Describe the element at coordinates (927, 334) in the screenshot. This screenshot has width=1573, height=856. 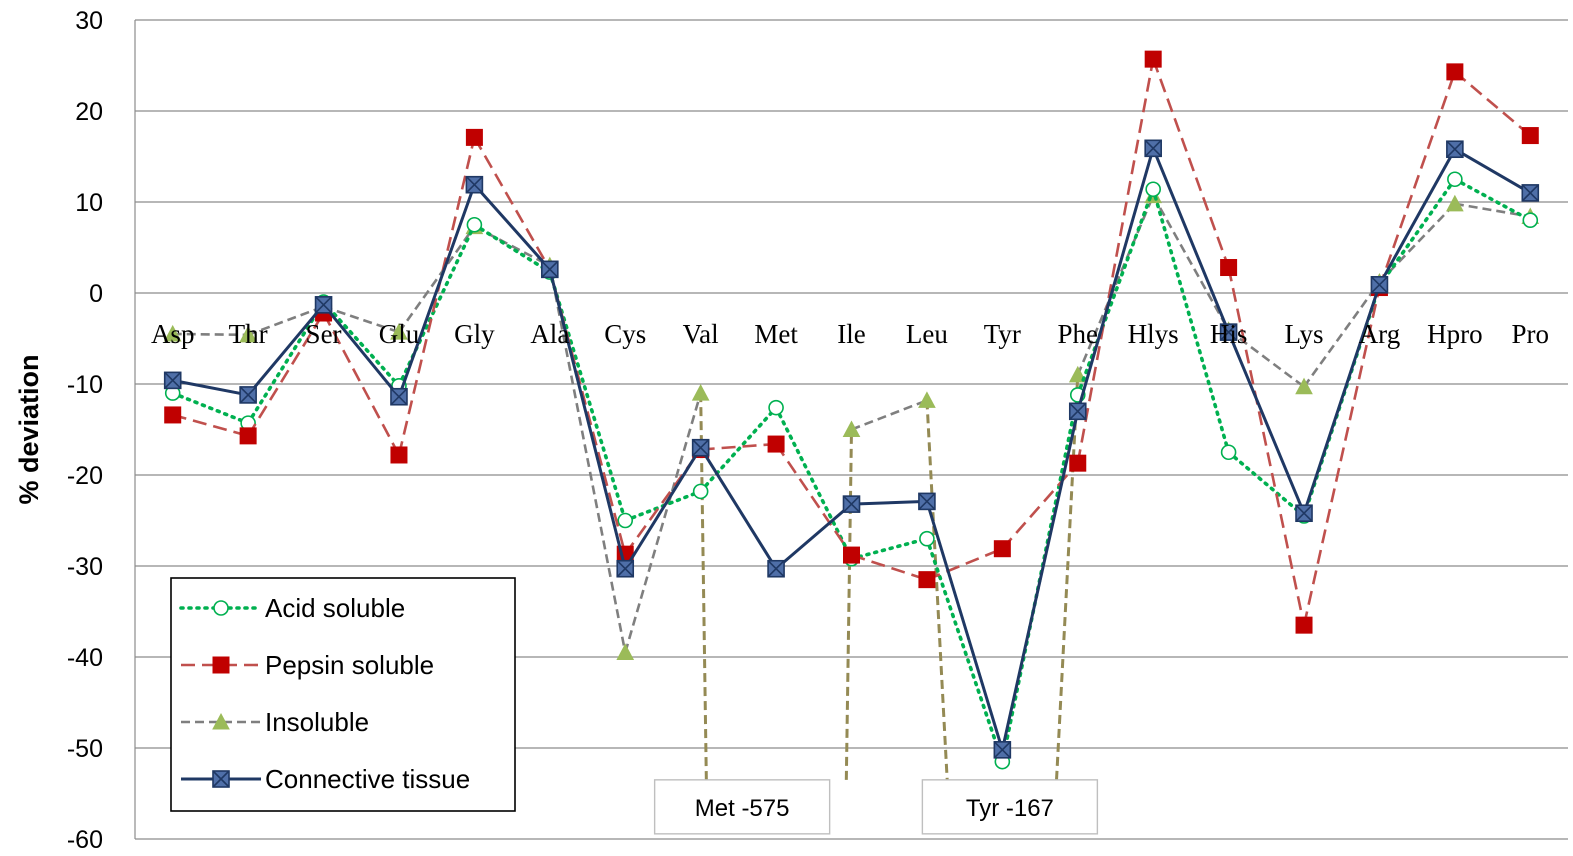
I see `x-tick-label: Leu` at that location.